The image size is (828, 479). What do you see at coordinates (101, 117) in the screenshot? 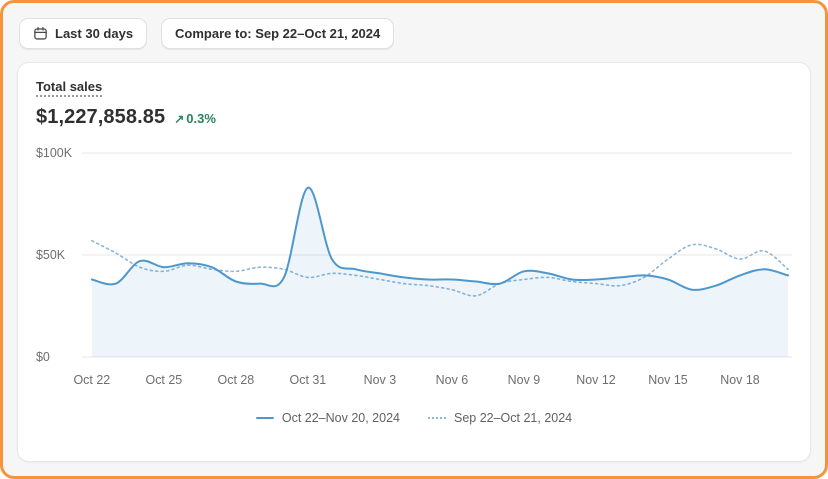
I see `total-sales-value: $1,227,858.85` at bounding box center [101, 117].